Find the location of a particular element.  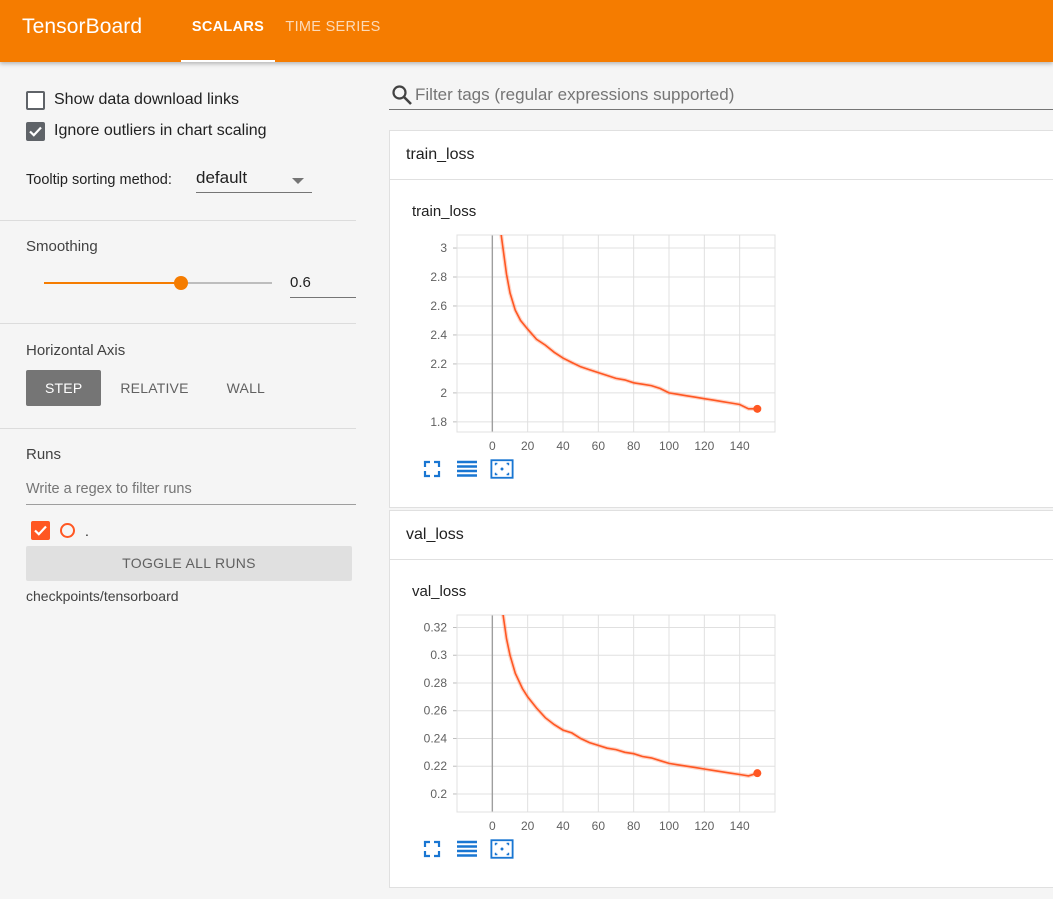

smoothed-series-line is located at coordinates (630, 696).